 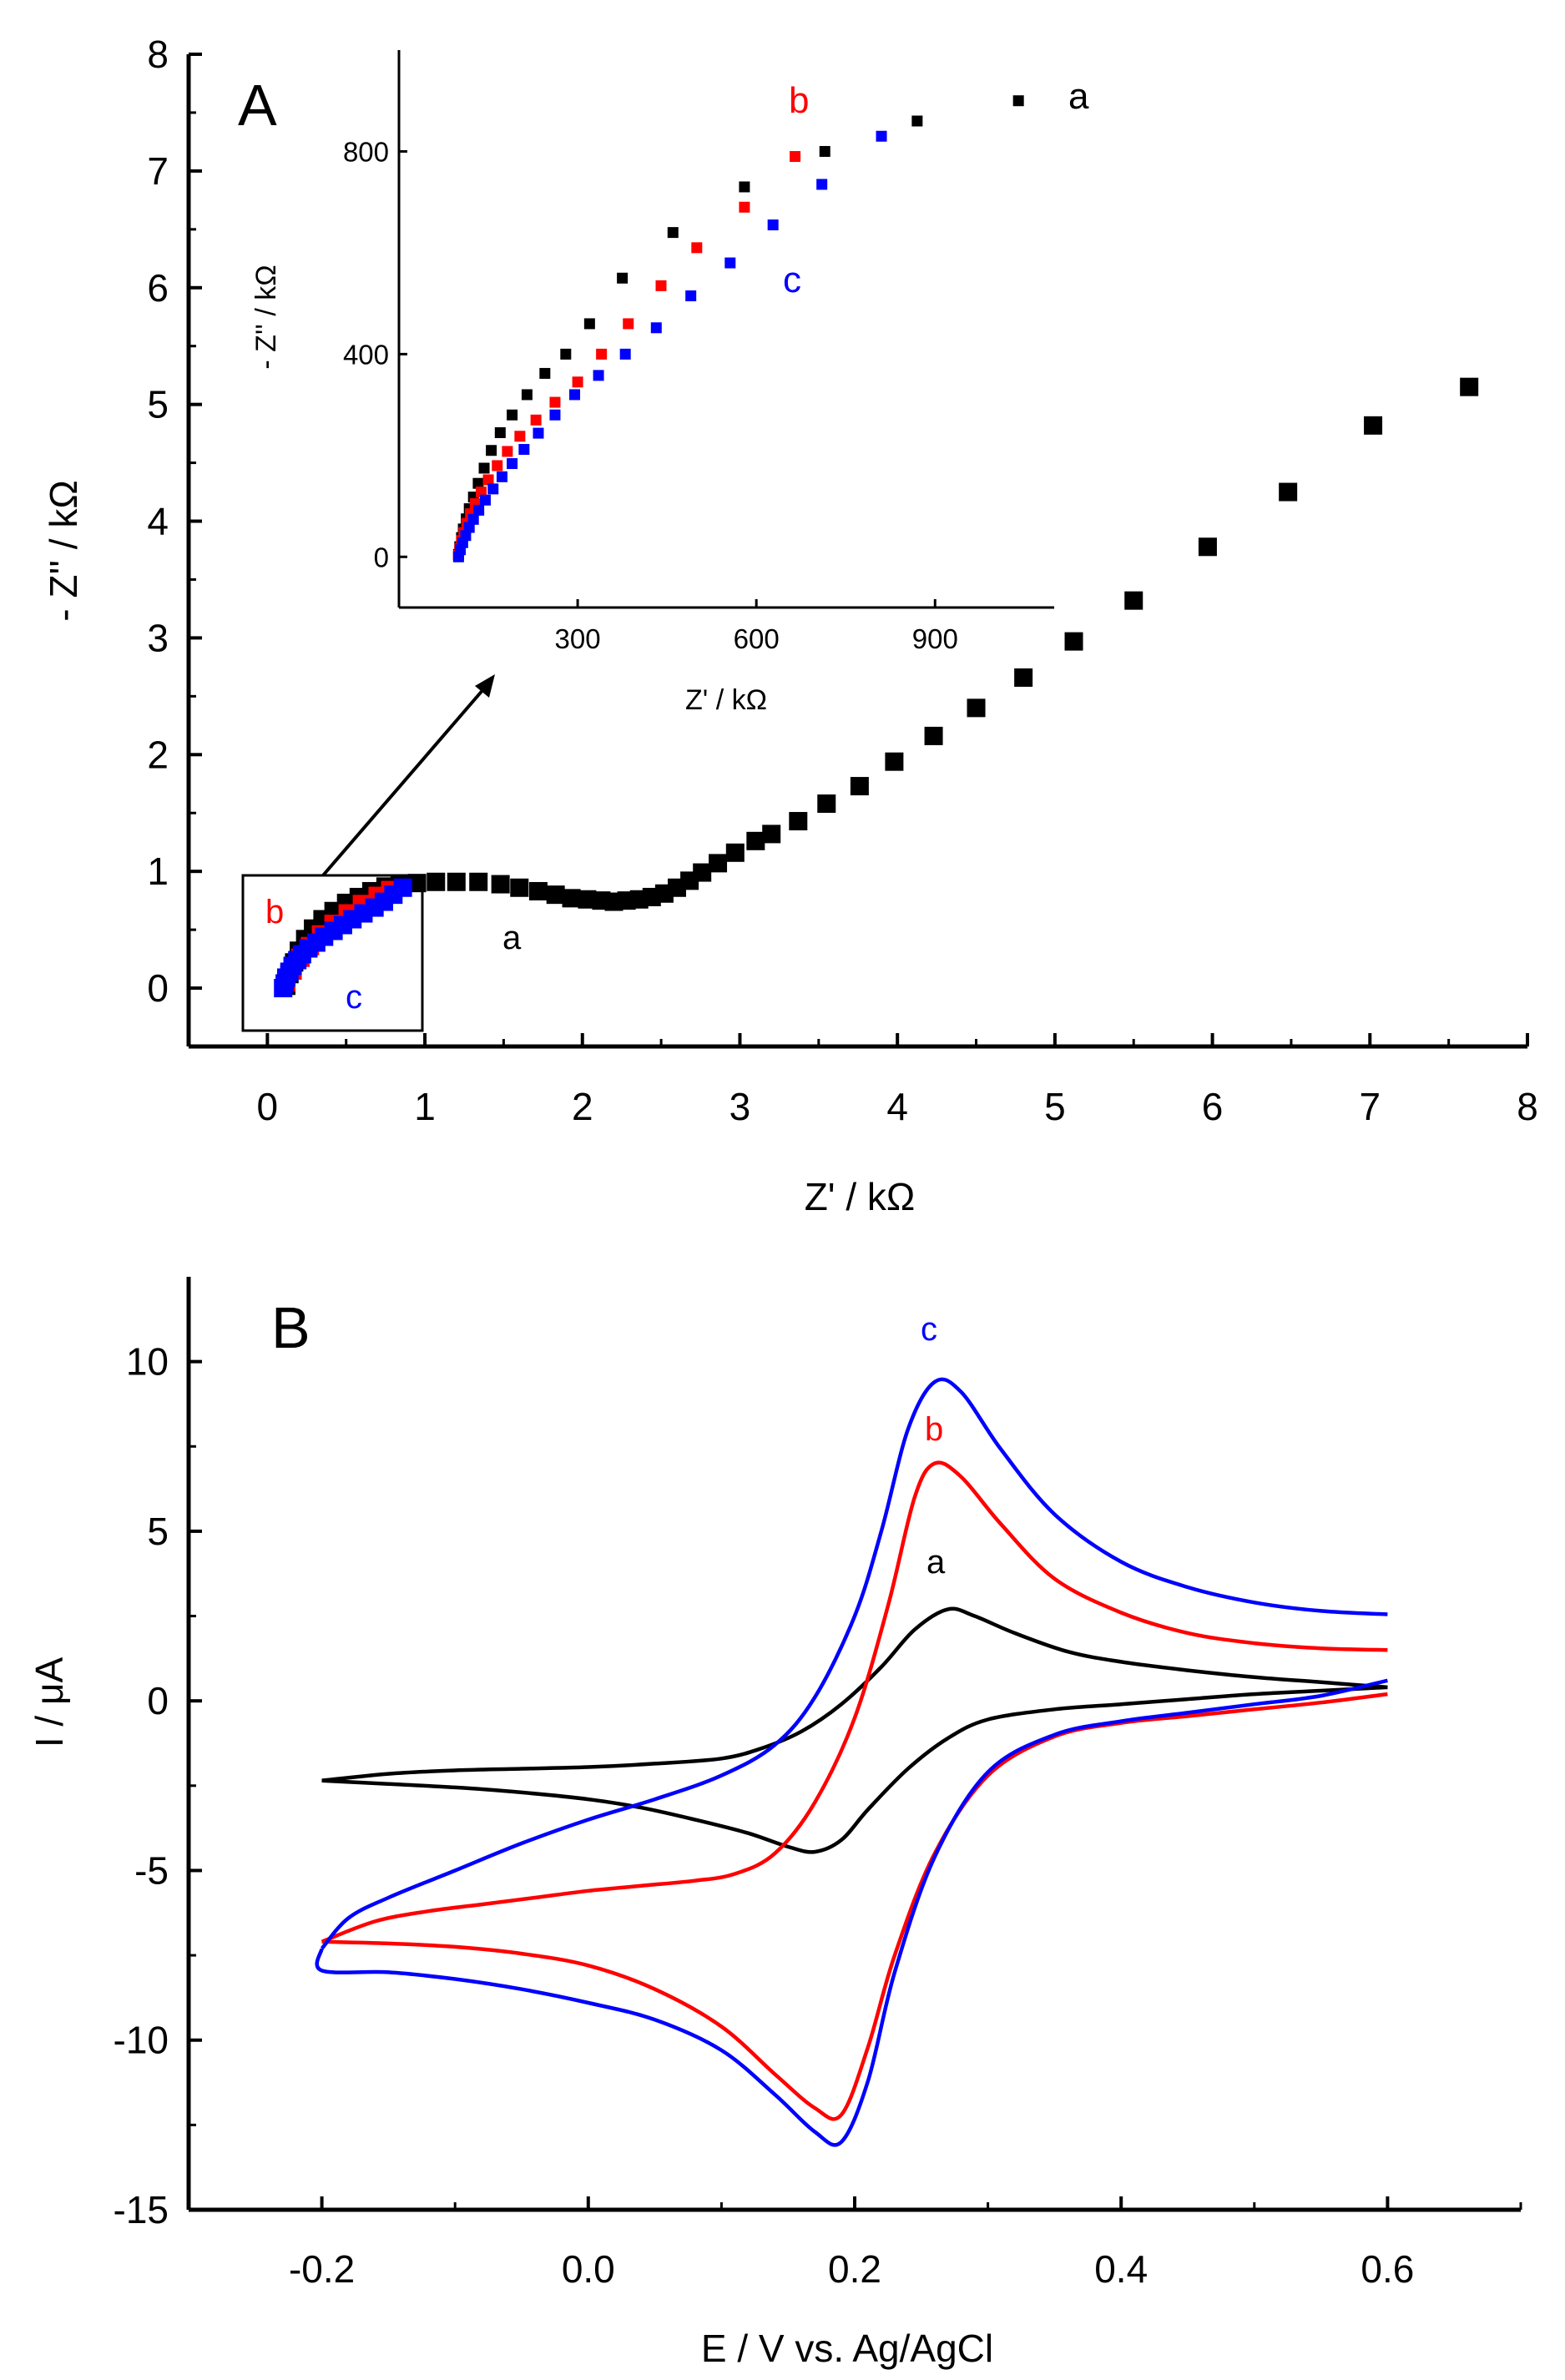 I want to click on panel-a-y-tick-label: 5, so click(x=158, y=404).